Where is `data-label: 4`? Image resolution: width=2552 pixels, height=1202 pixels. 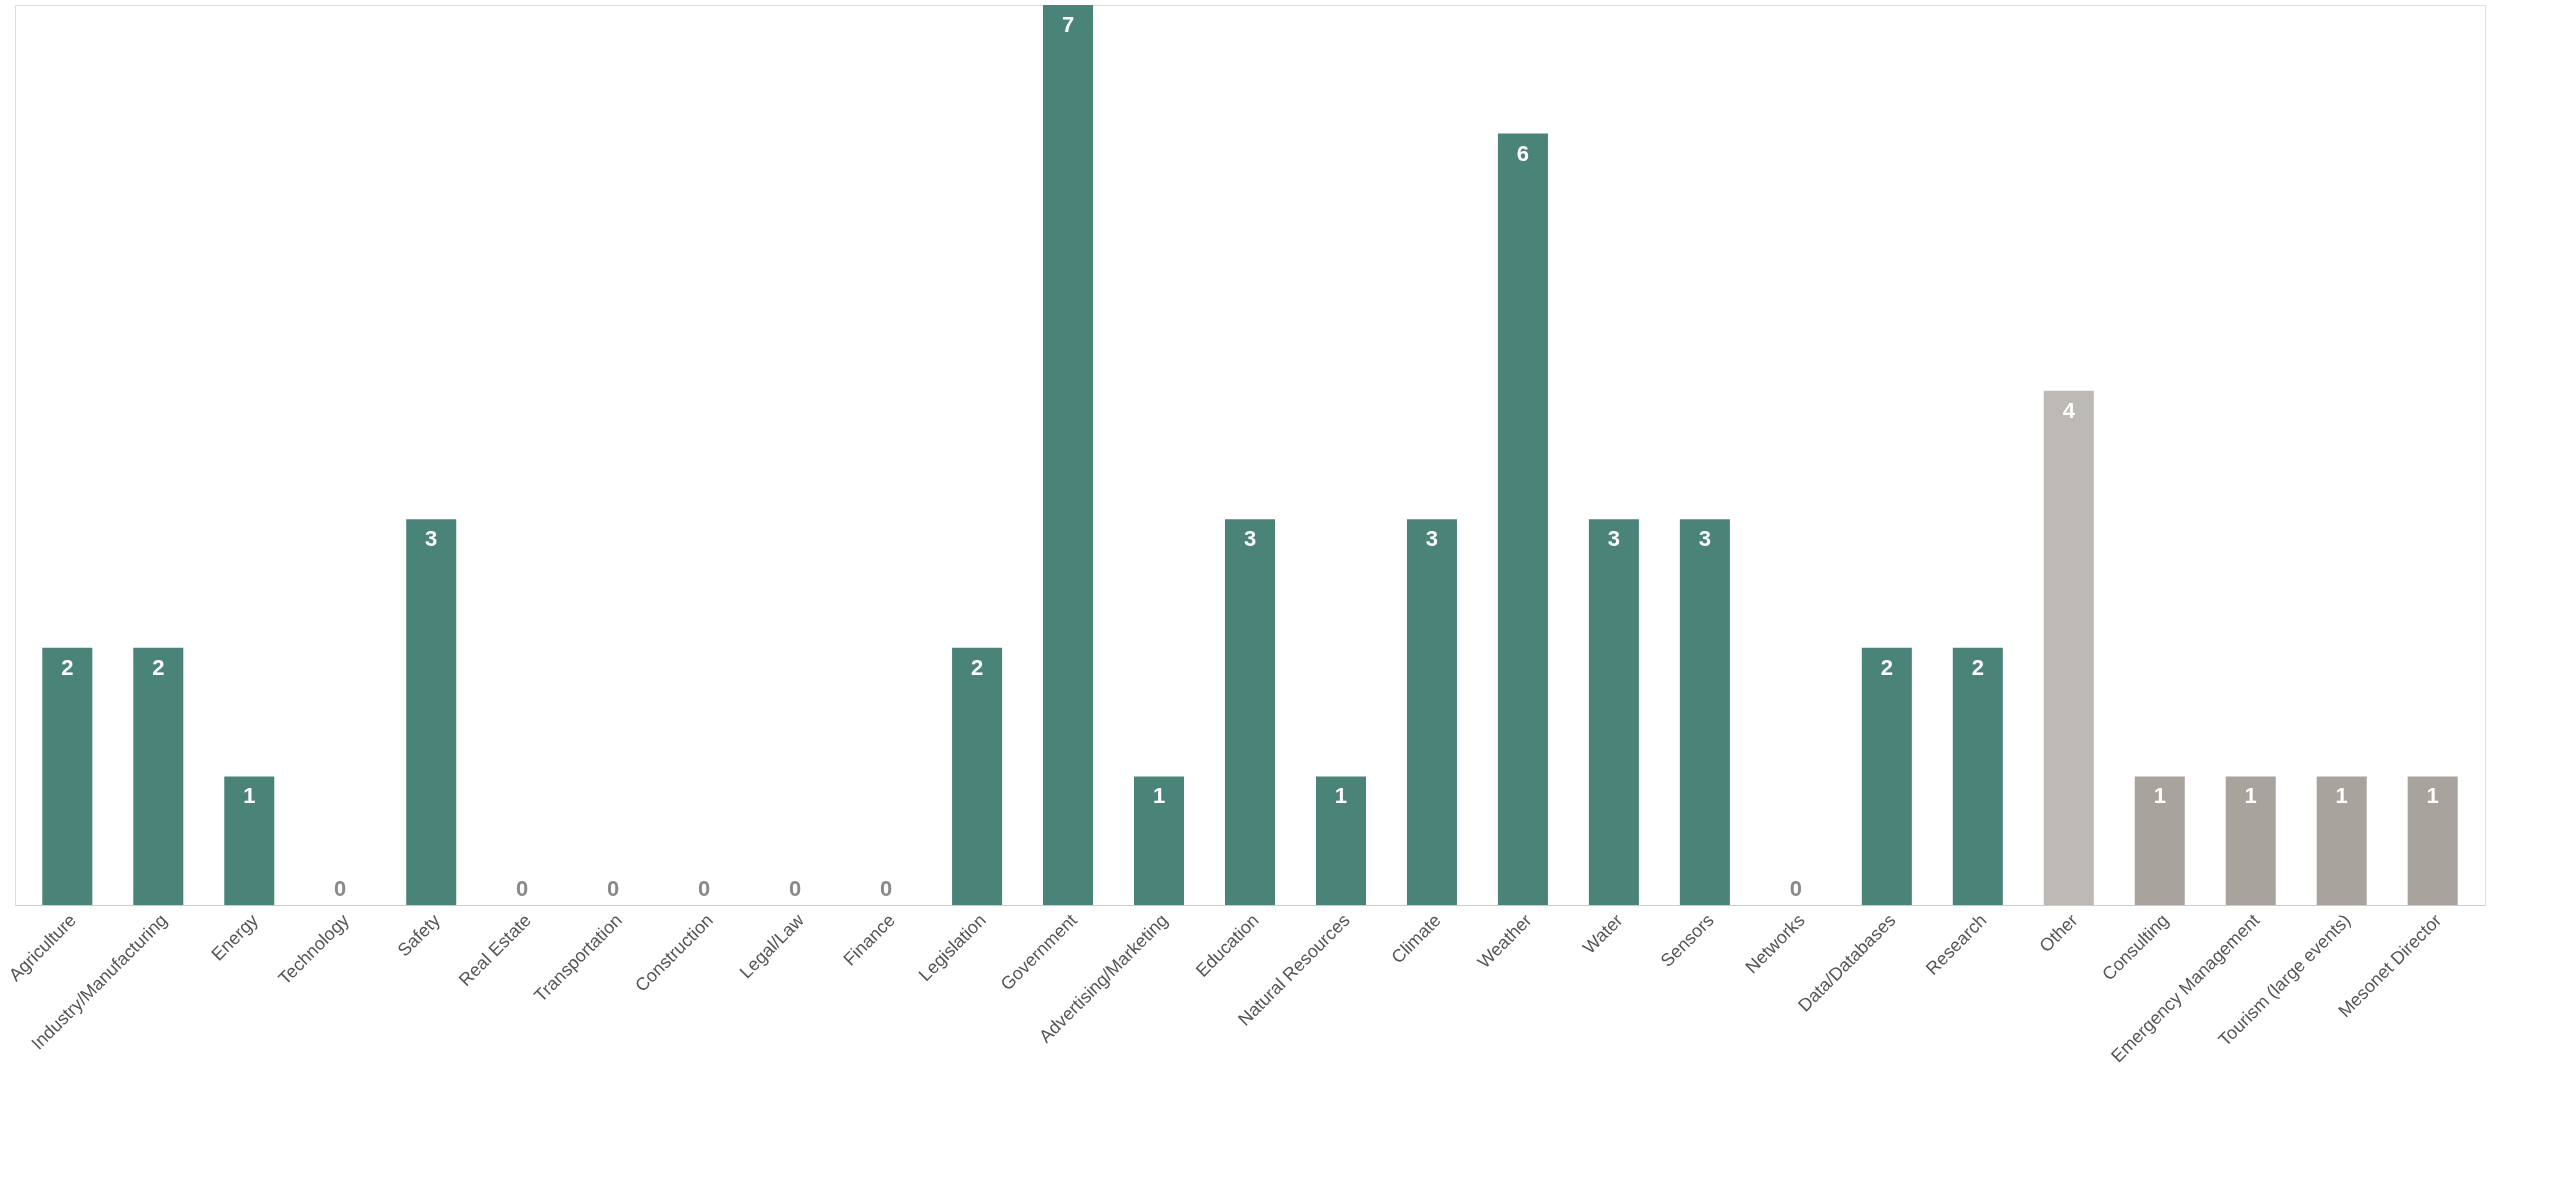
data-label: 4 is located at coordinates (2069, 410).